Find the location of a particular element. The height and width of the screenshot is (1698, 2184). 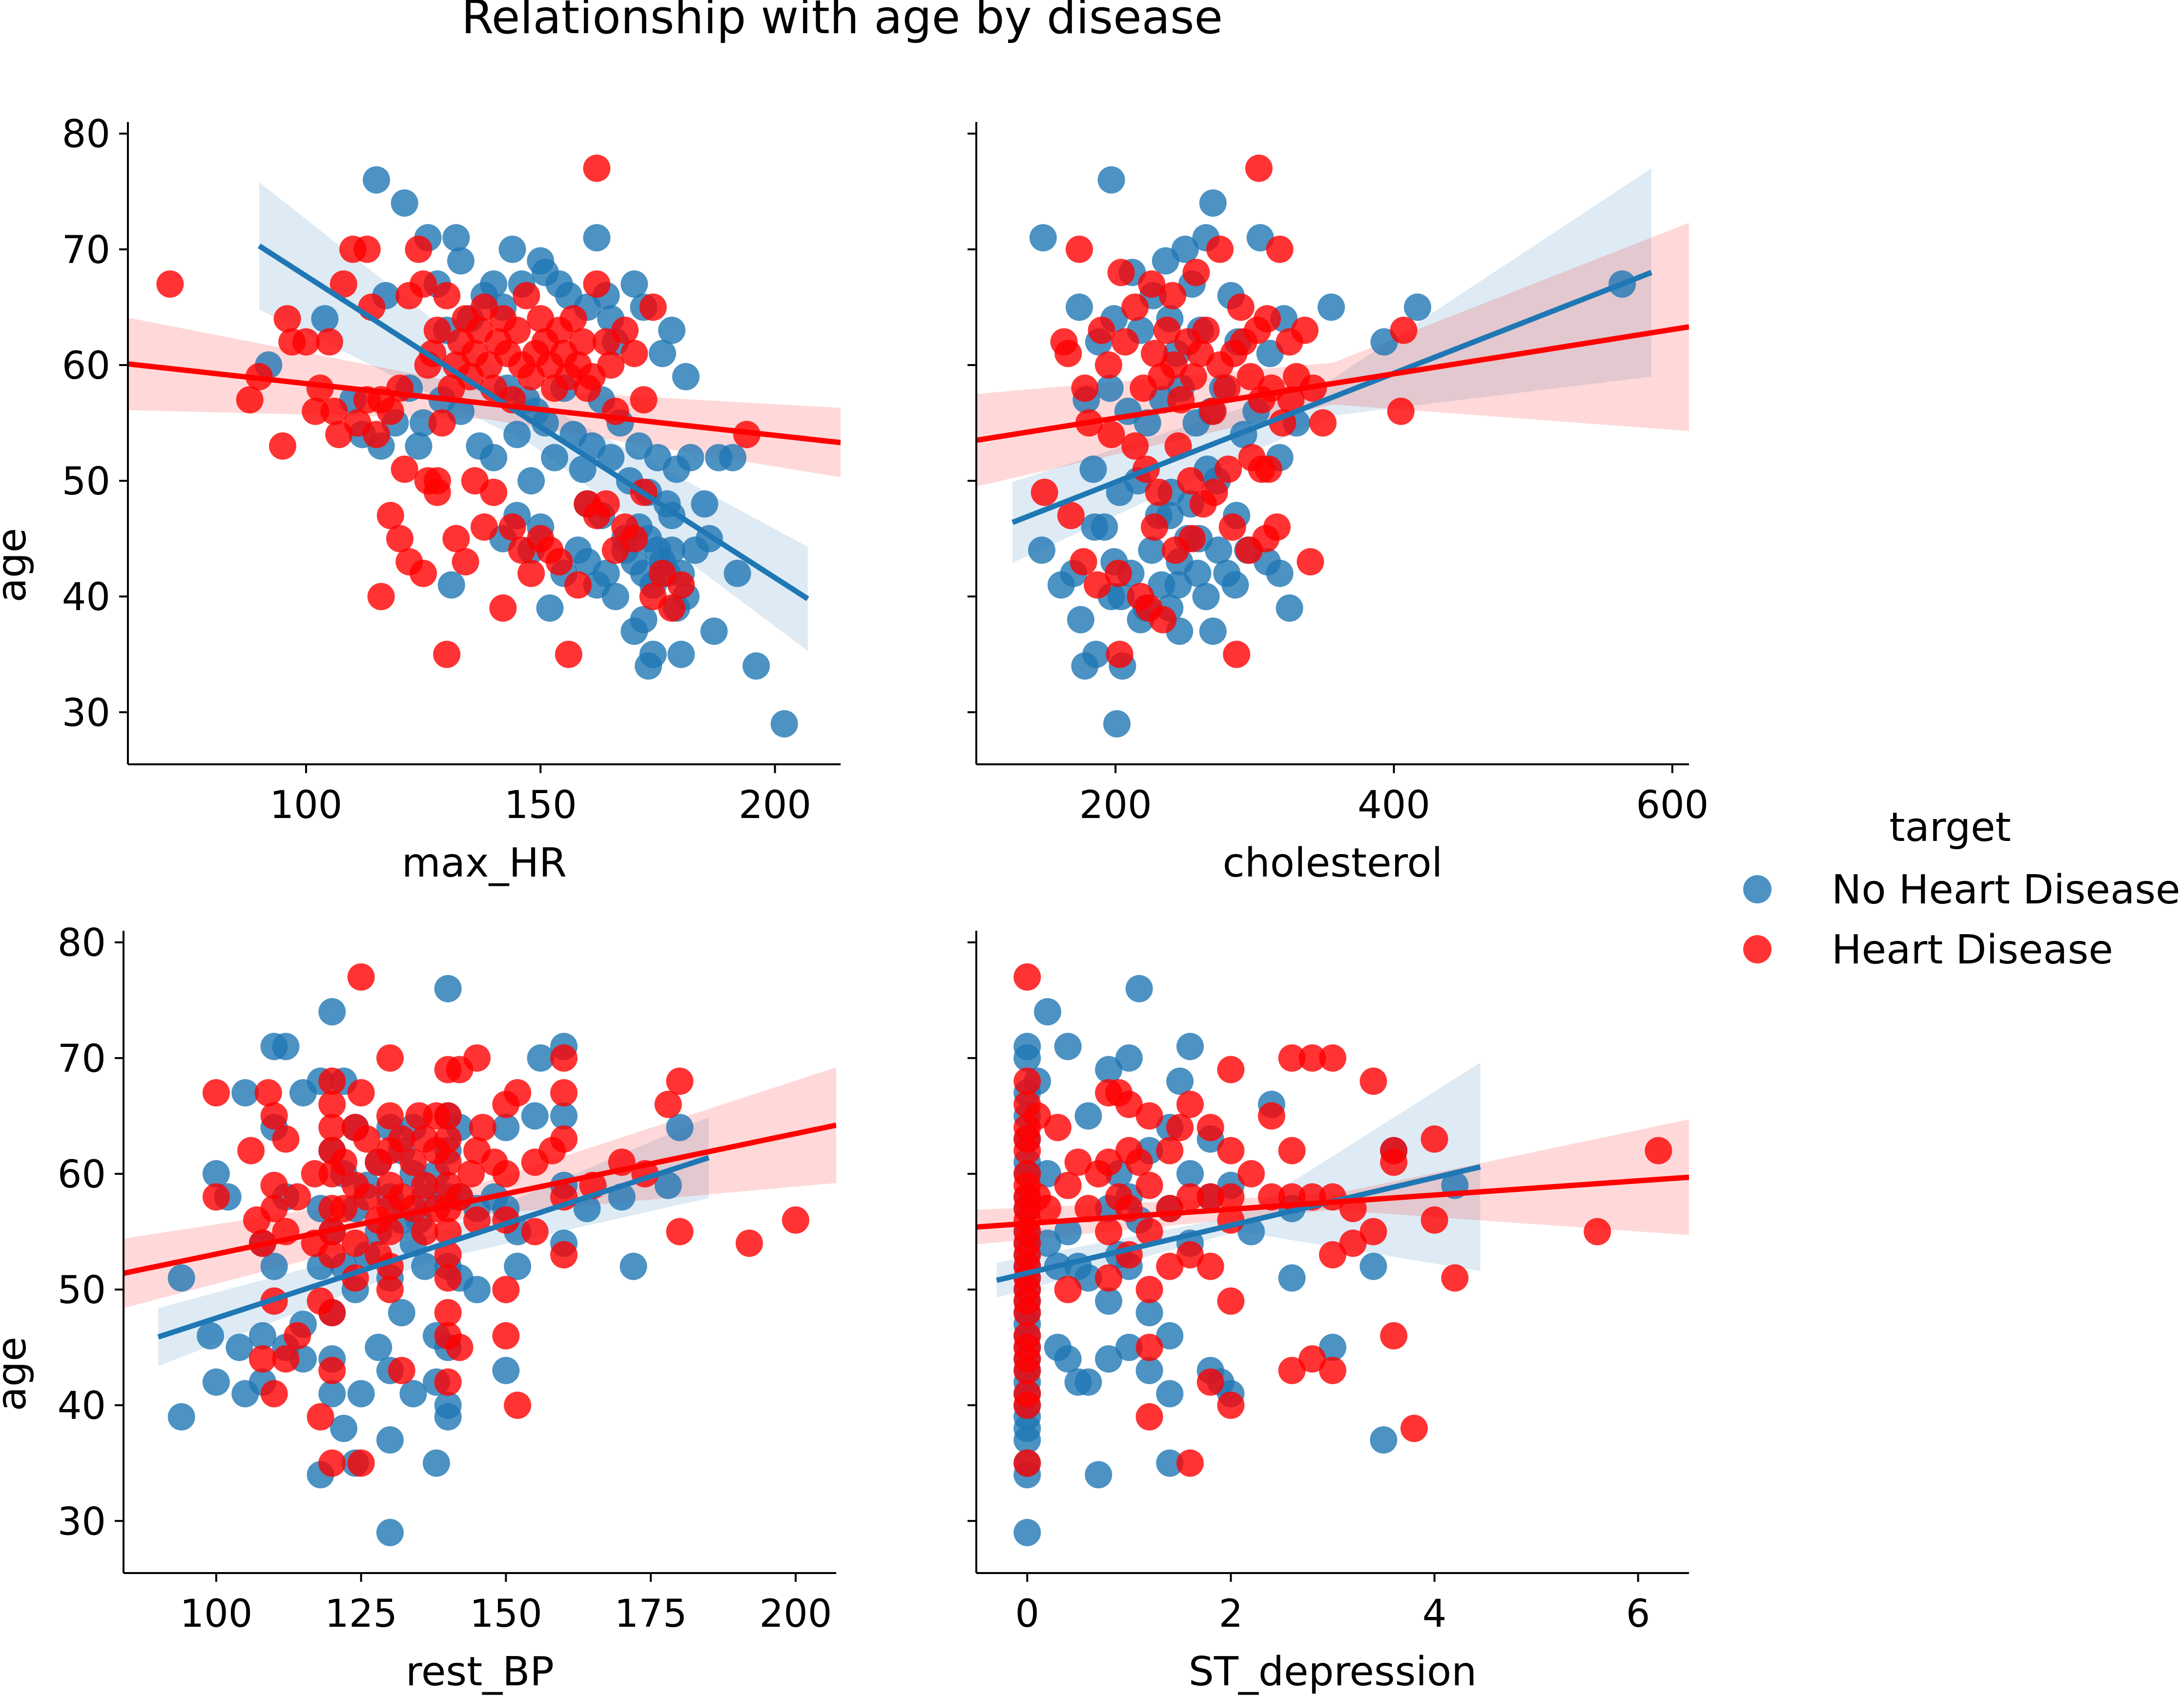

x-tick-label: 600 is located at coordinates (1672, 805).